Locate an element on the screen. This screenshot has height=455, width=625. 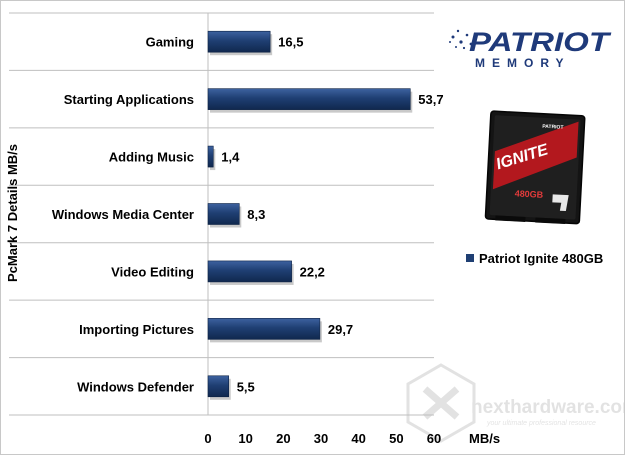
category-label: Windows Media Center is located at coordinates (123, 214).